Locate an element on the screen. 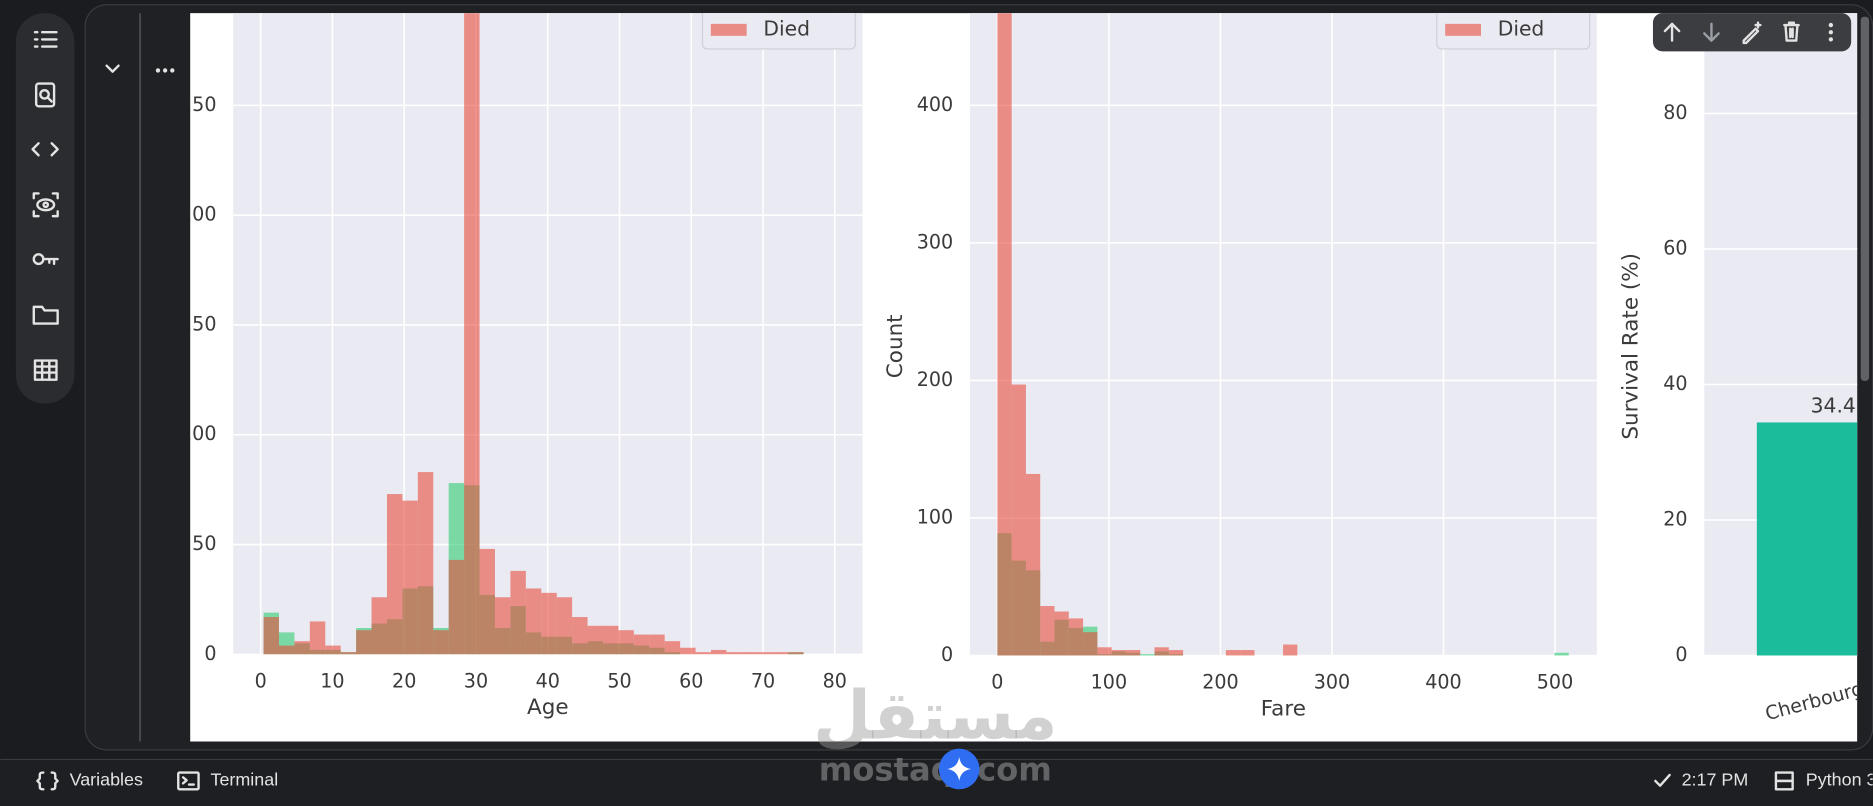 This screenshot has width=1873, height=806. delete is located at coordinates (1791, 31).